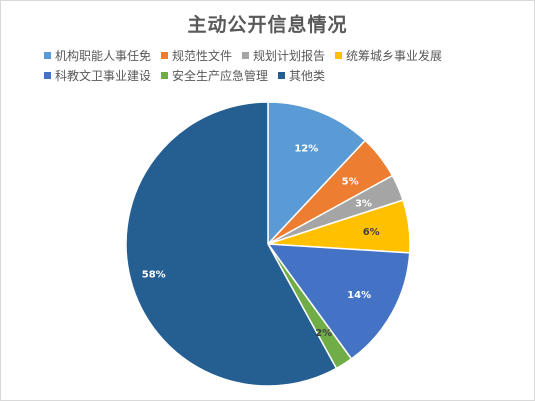 The image size is (535, 401). What do you see at coordinates (220, 75) in the screenshot?
I see `legend-label-5: 安全生产应急管理` at bounding box center [220, 75].